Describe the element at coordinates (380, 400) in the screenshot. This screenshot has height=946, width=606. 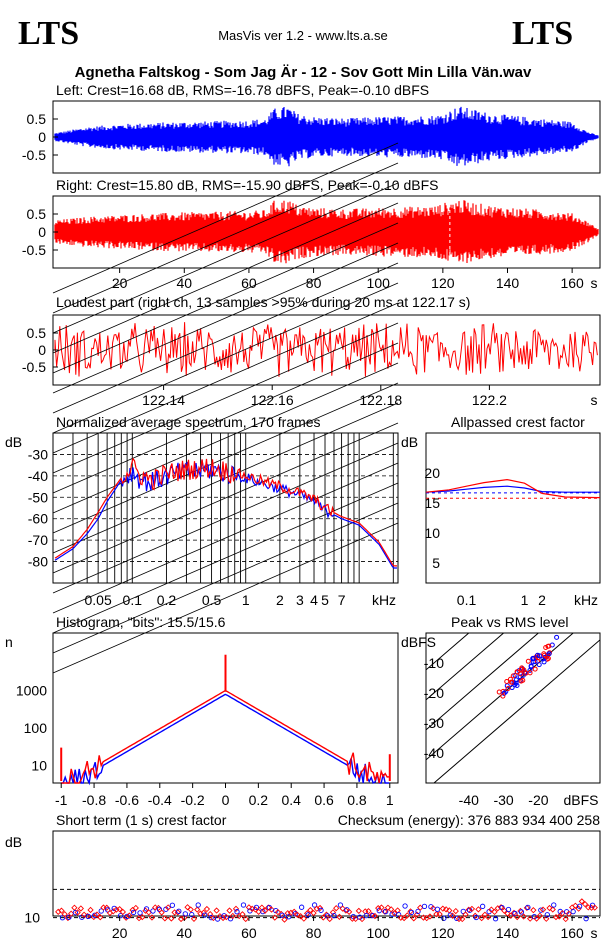
I see `loud-x-tick-label: 122.18` at that location.